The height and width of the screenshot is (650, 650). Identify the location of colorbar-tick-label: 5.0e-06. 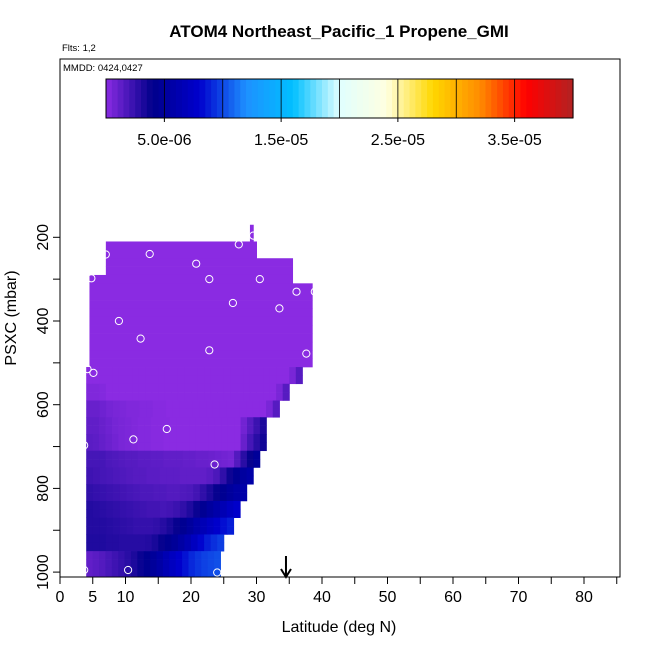
(164, 140).